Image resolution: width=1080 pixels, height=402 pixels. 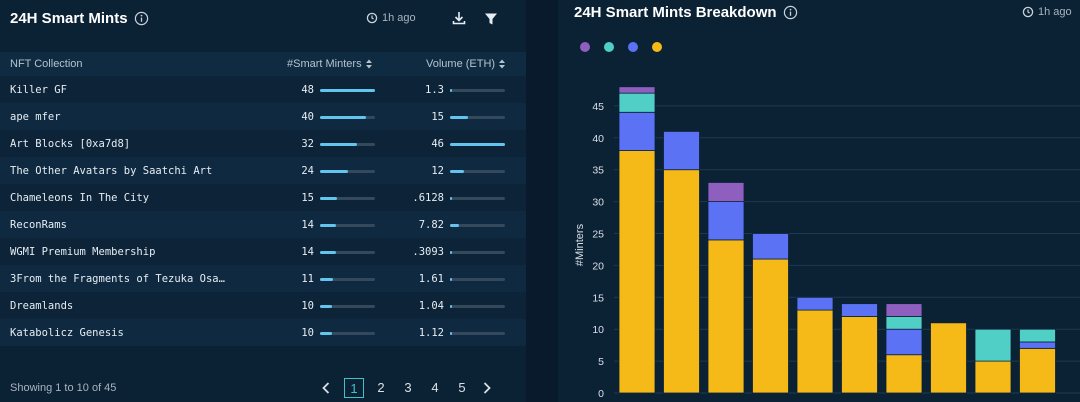 What do you see at coordinates (35, 117) in the screenshot?
I see `collection-name: ape mfer` at bounding box center [35, 117].